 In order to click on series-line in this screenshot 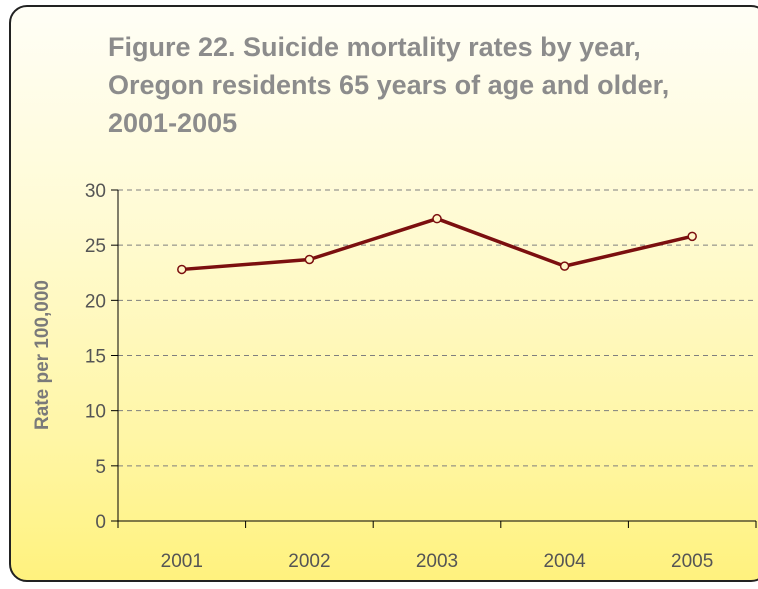, I will do `click(437, 244)`.